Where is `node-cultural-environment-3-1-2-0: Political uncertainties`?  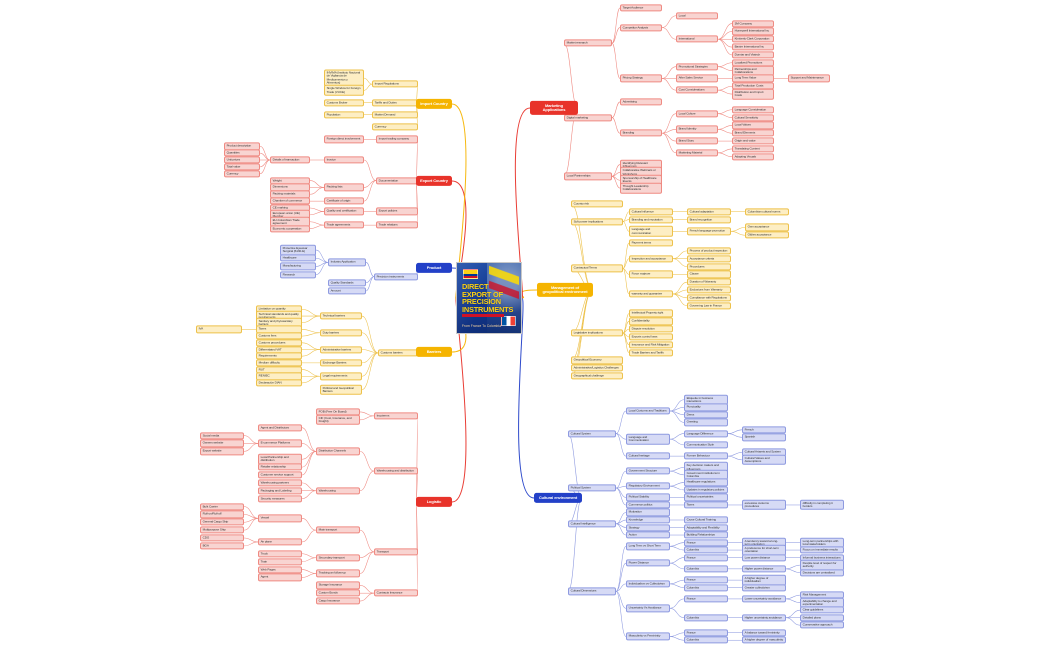 node-cultural-environment-3-1-2-0: Political uncertainties is located at coordinates (706, 497).